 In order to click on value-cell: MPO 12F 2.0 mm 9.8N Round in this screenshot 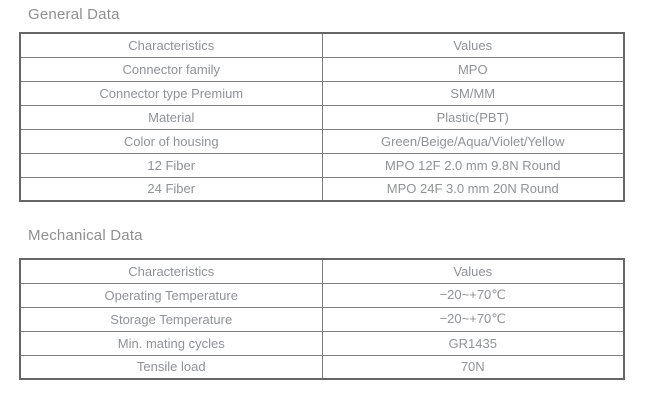, I will do `click(473, 165)`.